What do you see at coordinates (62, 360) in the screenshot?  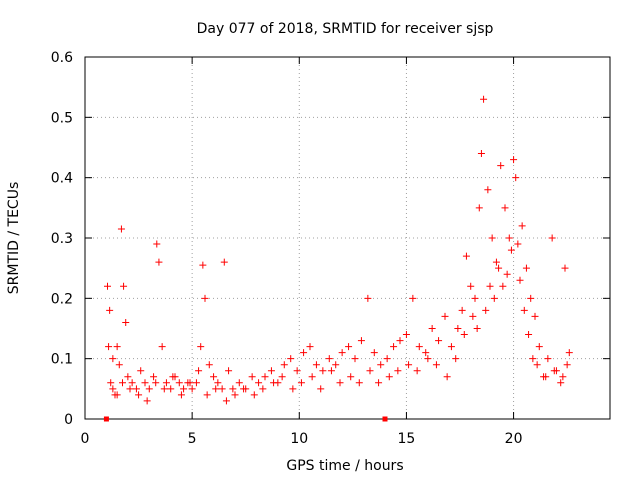 I see `y-tick-label: 0.1` at bounding box center [62, 360].